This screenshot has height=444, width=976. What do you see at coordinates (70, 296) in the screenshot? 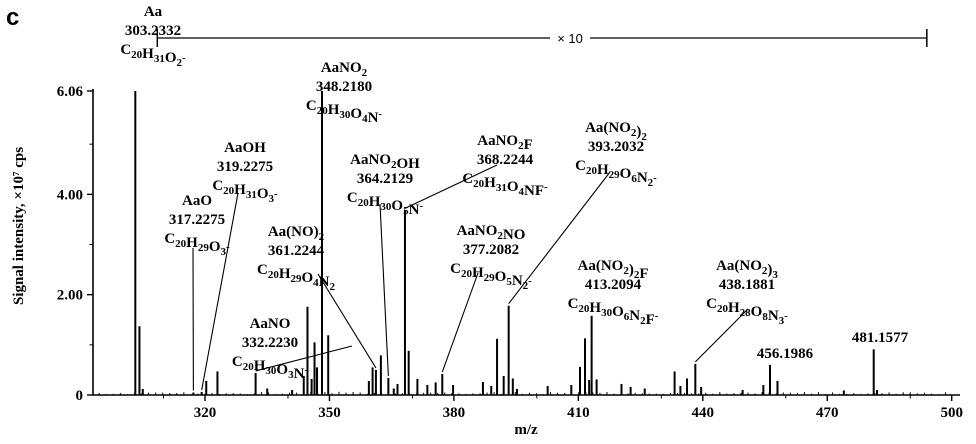
I see `y-tick-label: 2.00` at bounding box center [70, 296].